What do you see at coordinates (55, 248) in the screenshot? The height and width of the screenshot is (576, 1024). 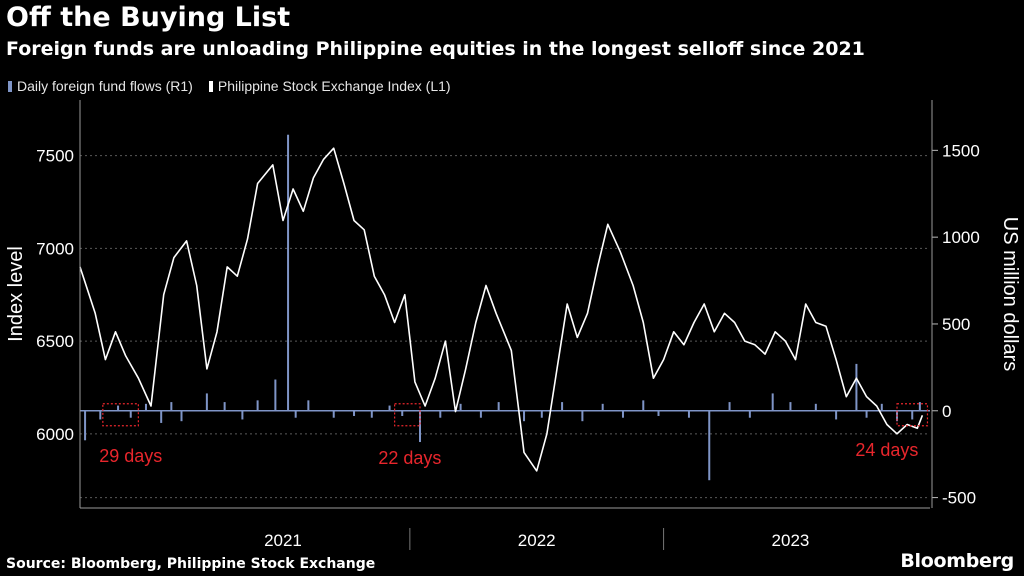 I see `left-tick-label: 7000` at bounding box center [55, 248].